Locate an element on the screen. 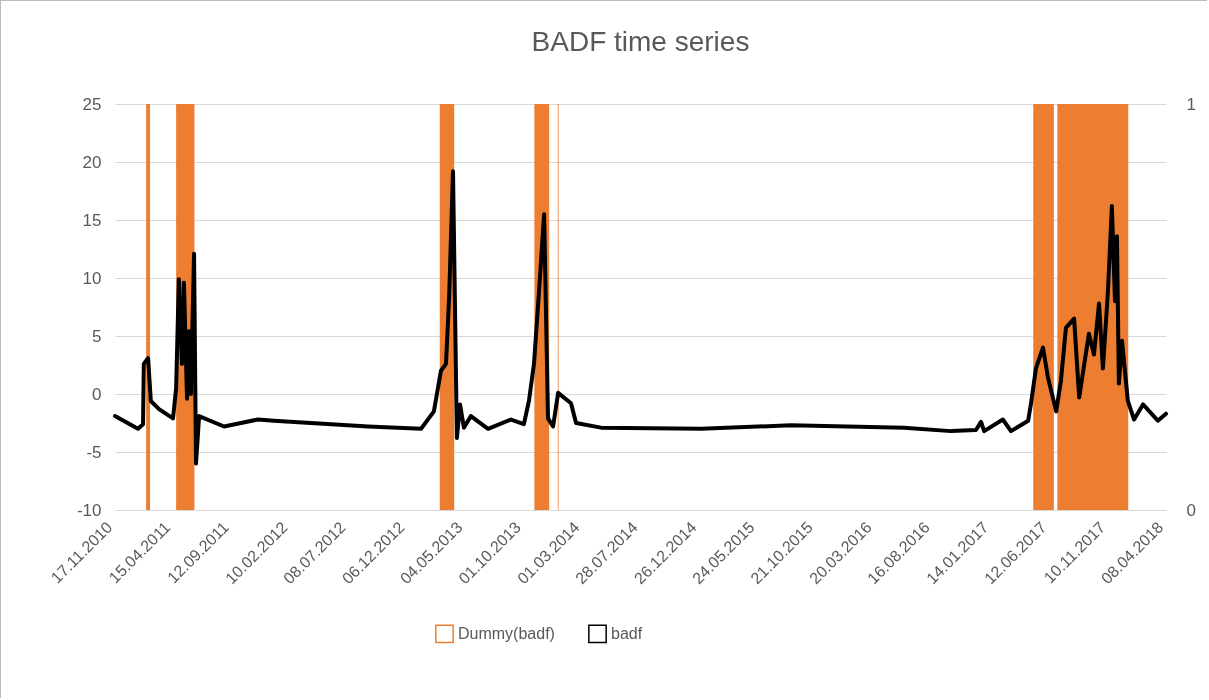 The width and height of the screenshot is (1209, 700). legend-label: Dummy(badf) is located at coordinates (506, 633).